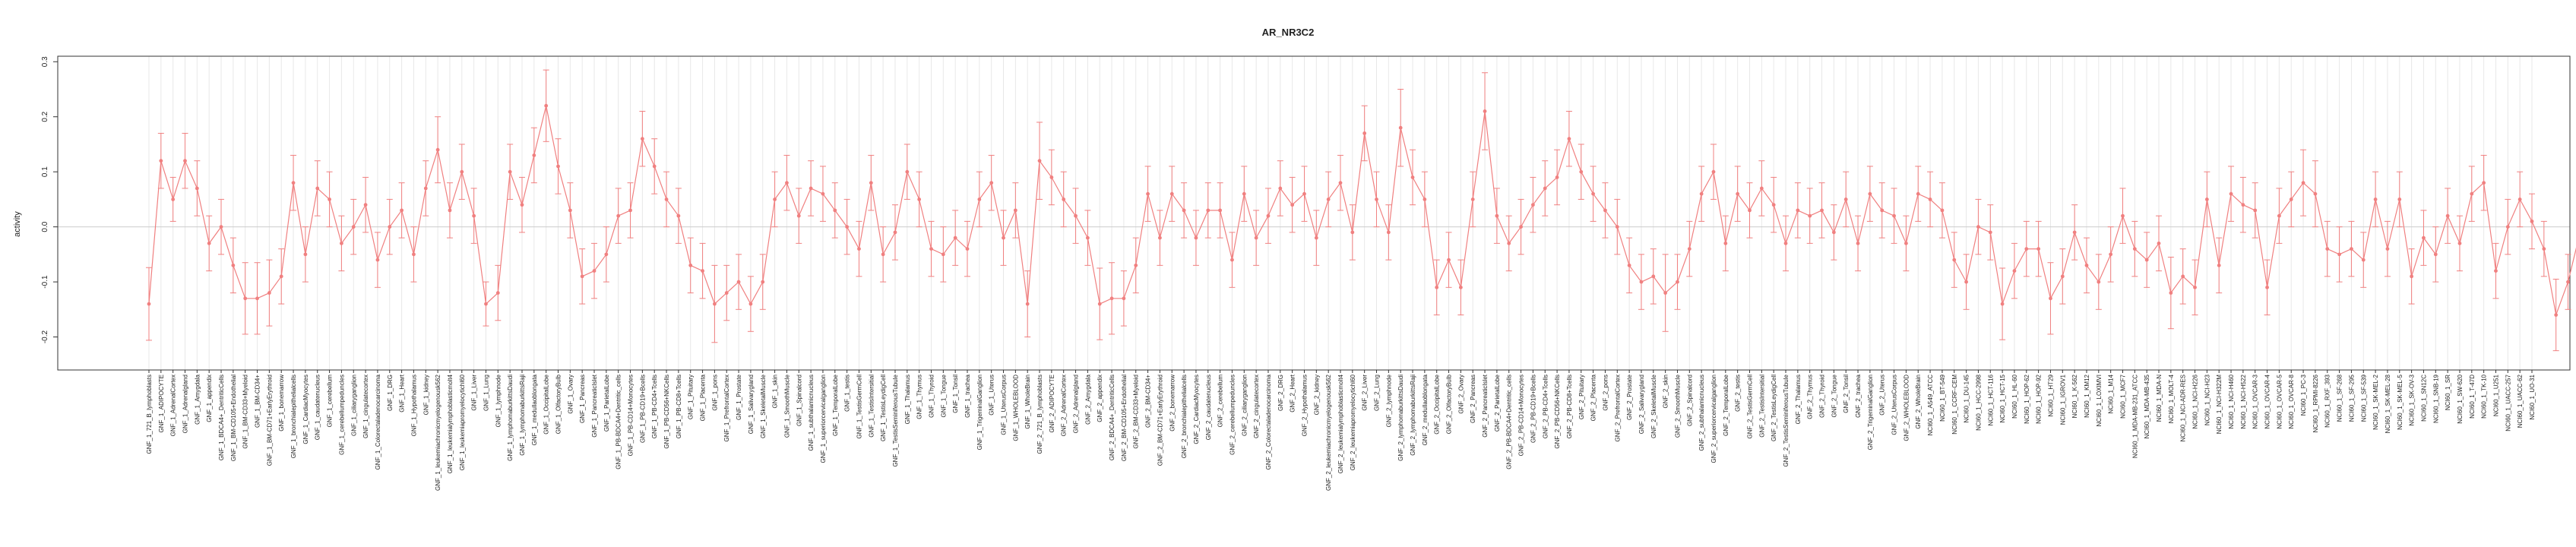 The width and height of the screenshot is (2576, 547). I want to click on x-tick-label: GNF_1_Uterus, so click(992, 395).